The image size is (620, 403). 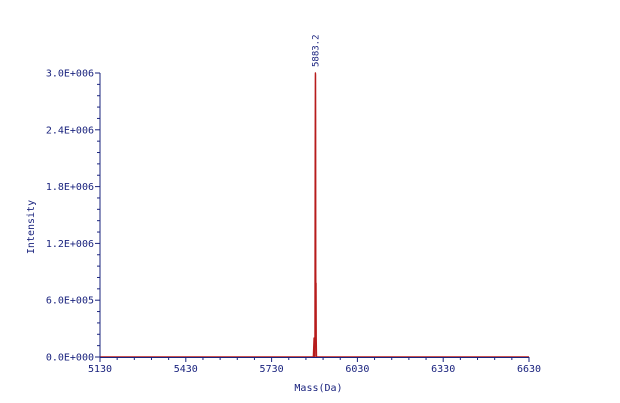 I want to click on y-tick-label: 3.0E+006, so click(x=70, y=74).